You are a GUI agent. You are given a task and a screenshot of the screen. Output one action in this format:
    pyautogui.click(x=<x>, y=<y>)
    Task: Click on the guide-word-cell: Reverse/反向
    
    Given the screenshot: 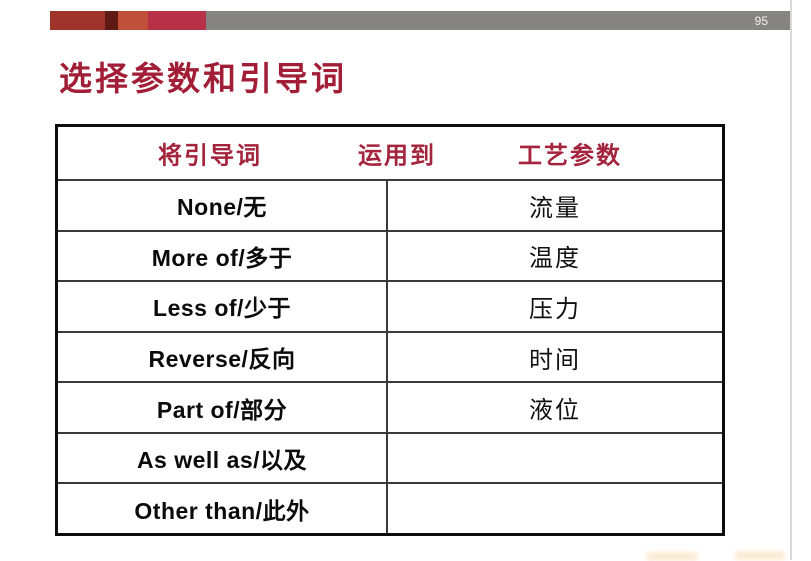 What is the action you would take?
    pyautogui.click(x=223, y=357)
    